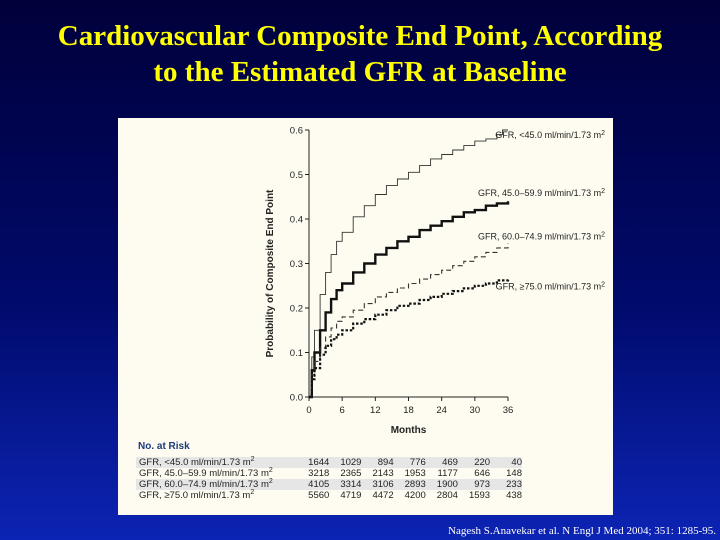 The height and width of the screenshot is (540, 720). I want to click on at-risk-value: 40, so click(506, 462).